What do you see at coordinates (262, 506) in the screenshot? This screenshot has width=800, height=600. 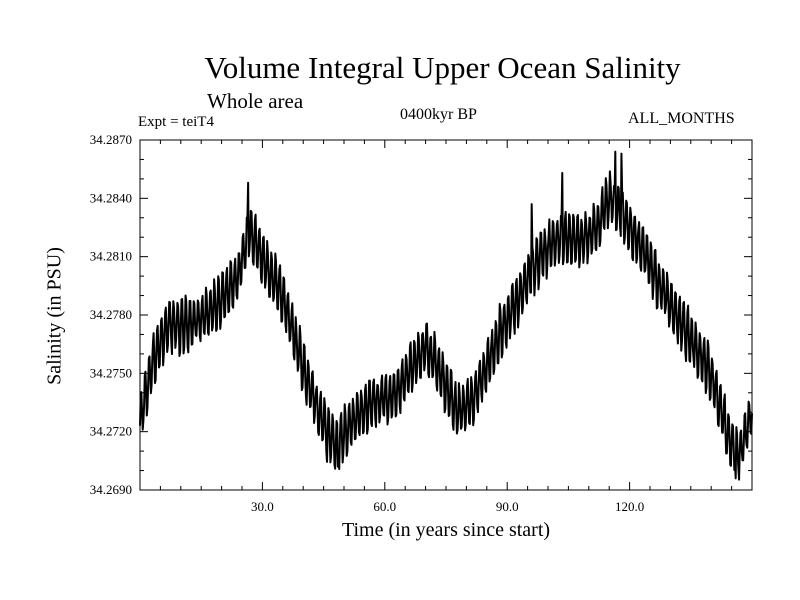 I see `x-tick-label: 30.0` at bounding box center [262, 506].